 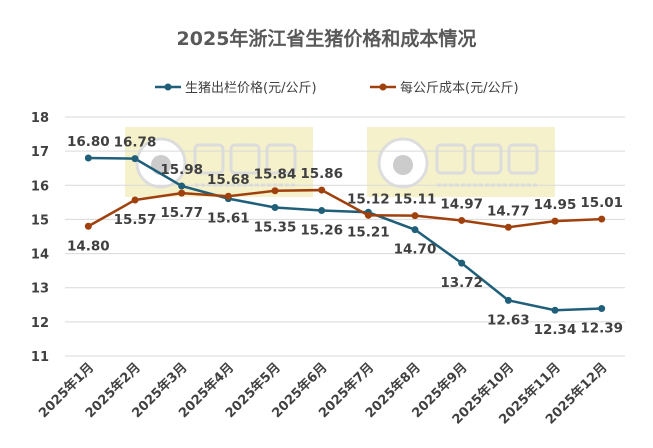 What do you see at coordinates (326, 39) in the screenshot?
I see `chart-title: 2025年浙江省生猪价格和成本情况` at bounding box center [326, 39].